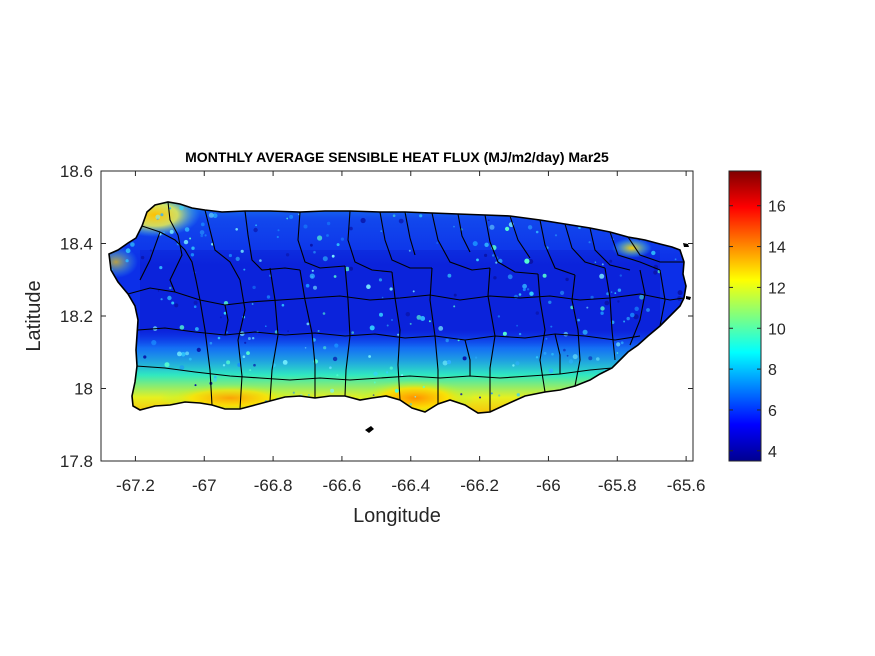  What do you see at coordinates (369, 429) in the screenshot?
I see `caja-de-muertos-islet` at bounding box center [369, 429].